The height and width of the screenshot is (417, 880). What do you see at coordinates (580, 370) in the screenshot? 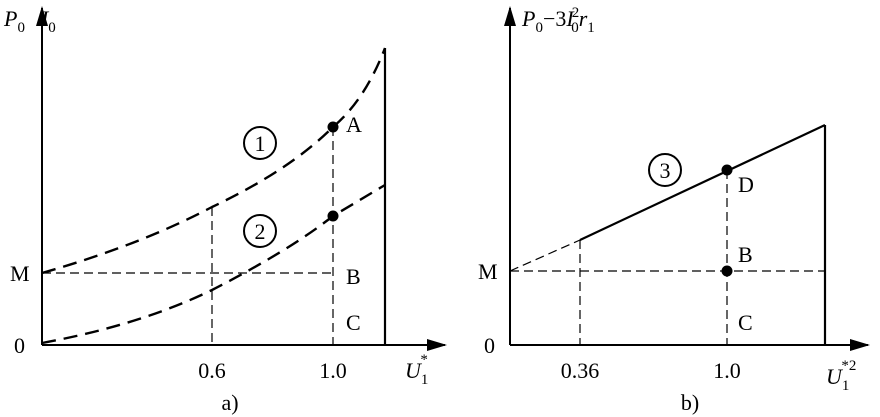
I see `x-tick-label: 0.36` at bounding box center [580, 370].